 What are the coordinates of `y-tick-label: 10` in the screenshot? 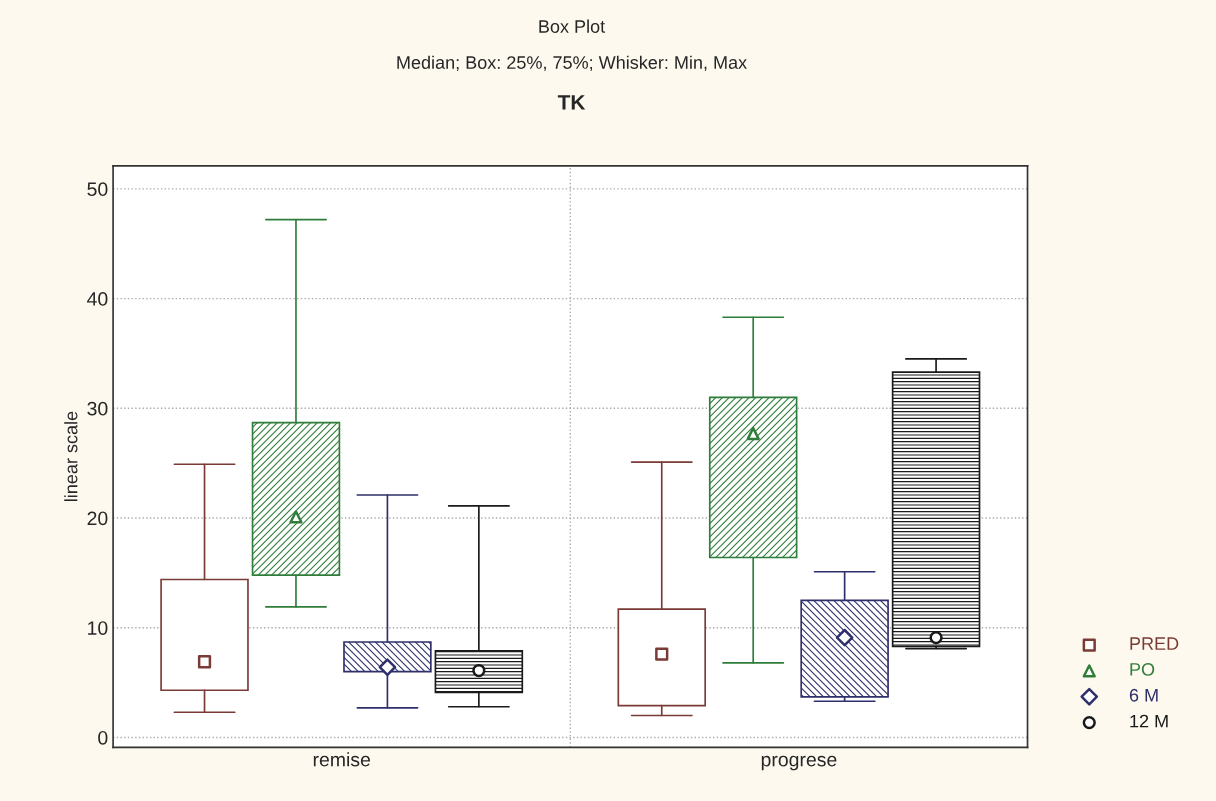 It's located at (98, 628).